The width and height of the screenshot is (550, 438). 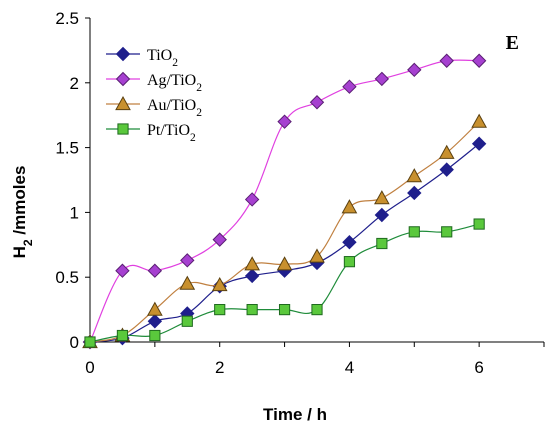 What do you see at coordinates (89, 367) in the screenshot?
I see `x-tick-label: 0` at bounding box center [89, 367].